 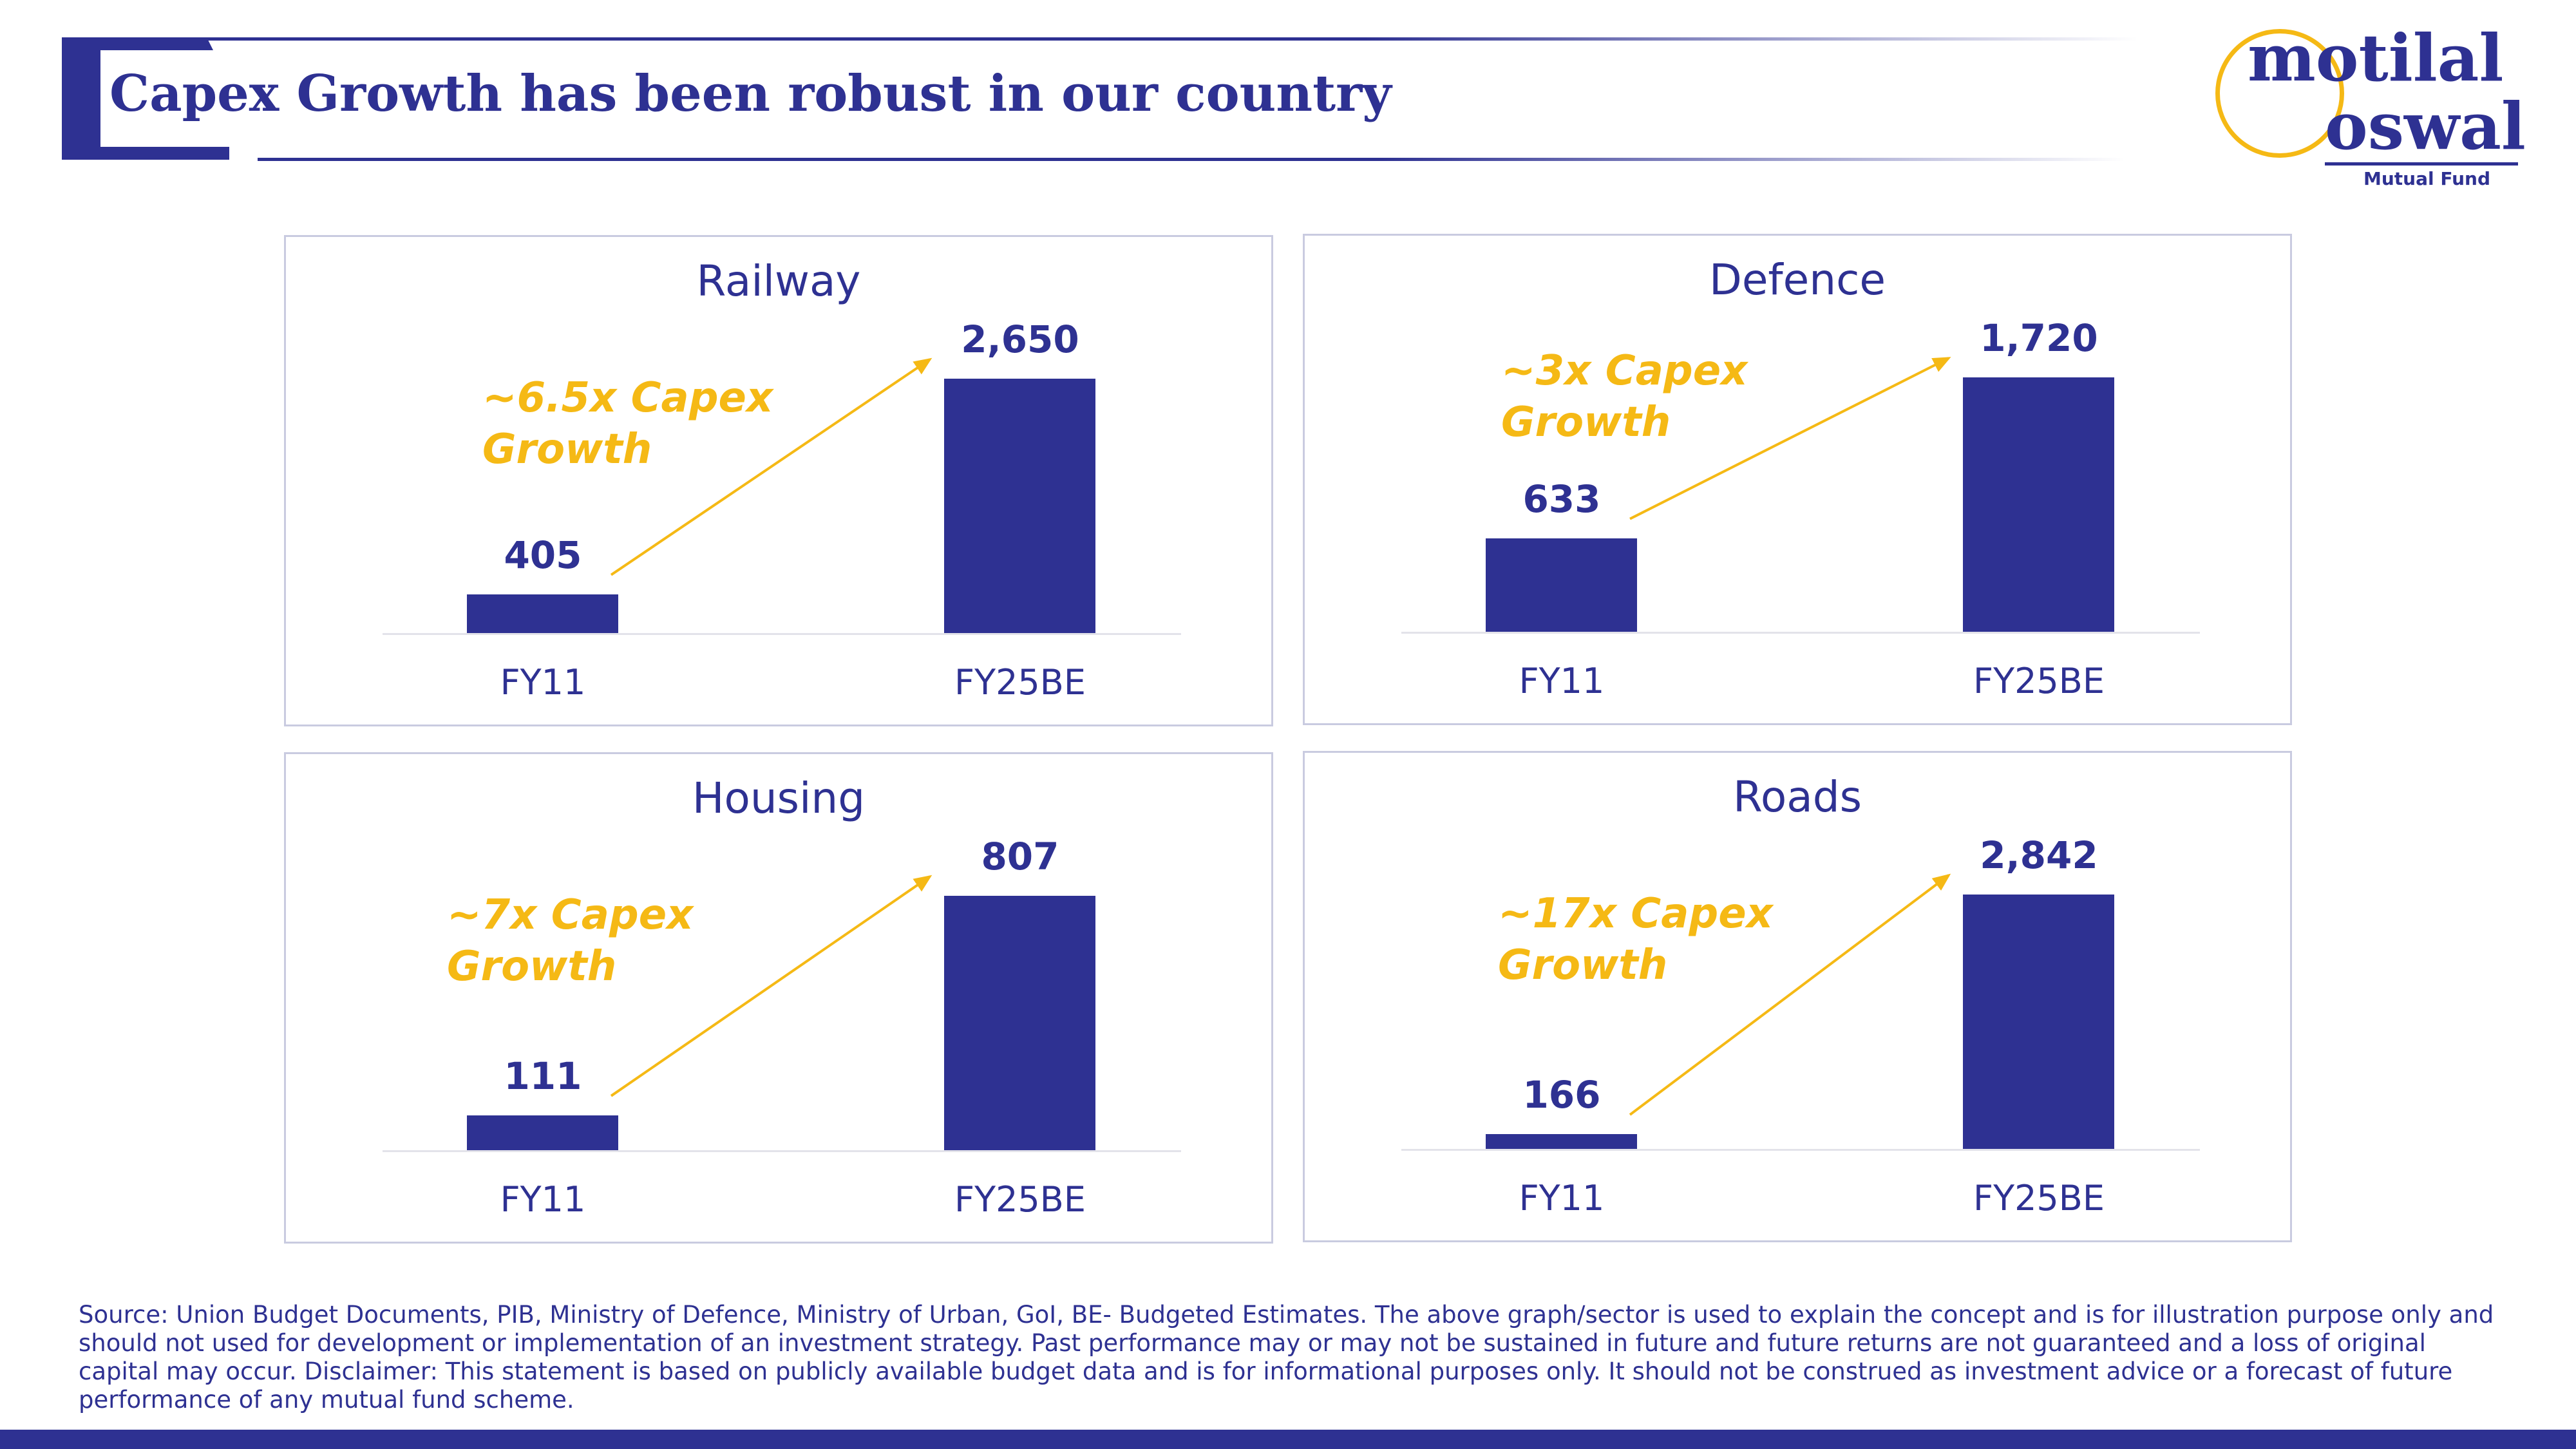 I want to click on bar-value-label: 807, so click(x=1020, y=856).